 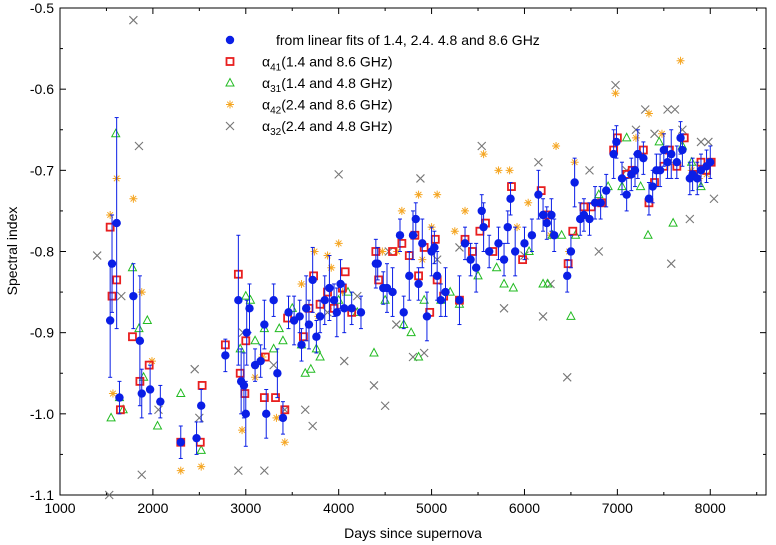 What do you see at coordinates (327, 85) in the screenshot?
I see `legend-label: α31(1.4 and 4.8 GHz)` at bounding box center [327, 85].